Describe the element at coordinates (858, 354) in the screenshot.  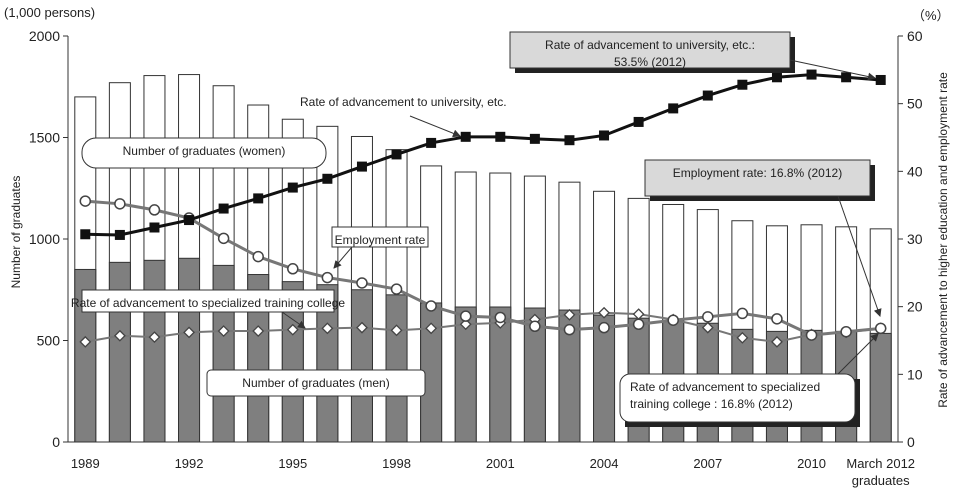
I see `specialized-callout-arrow` at that location.